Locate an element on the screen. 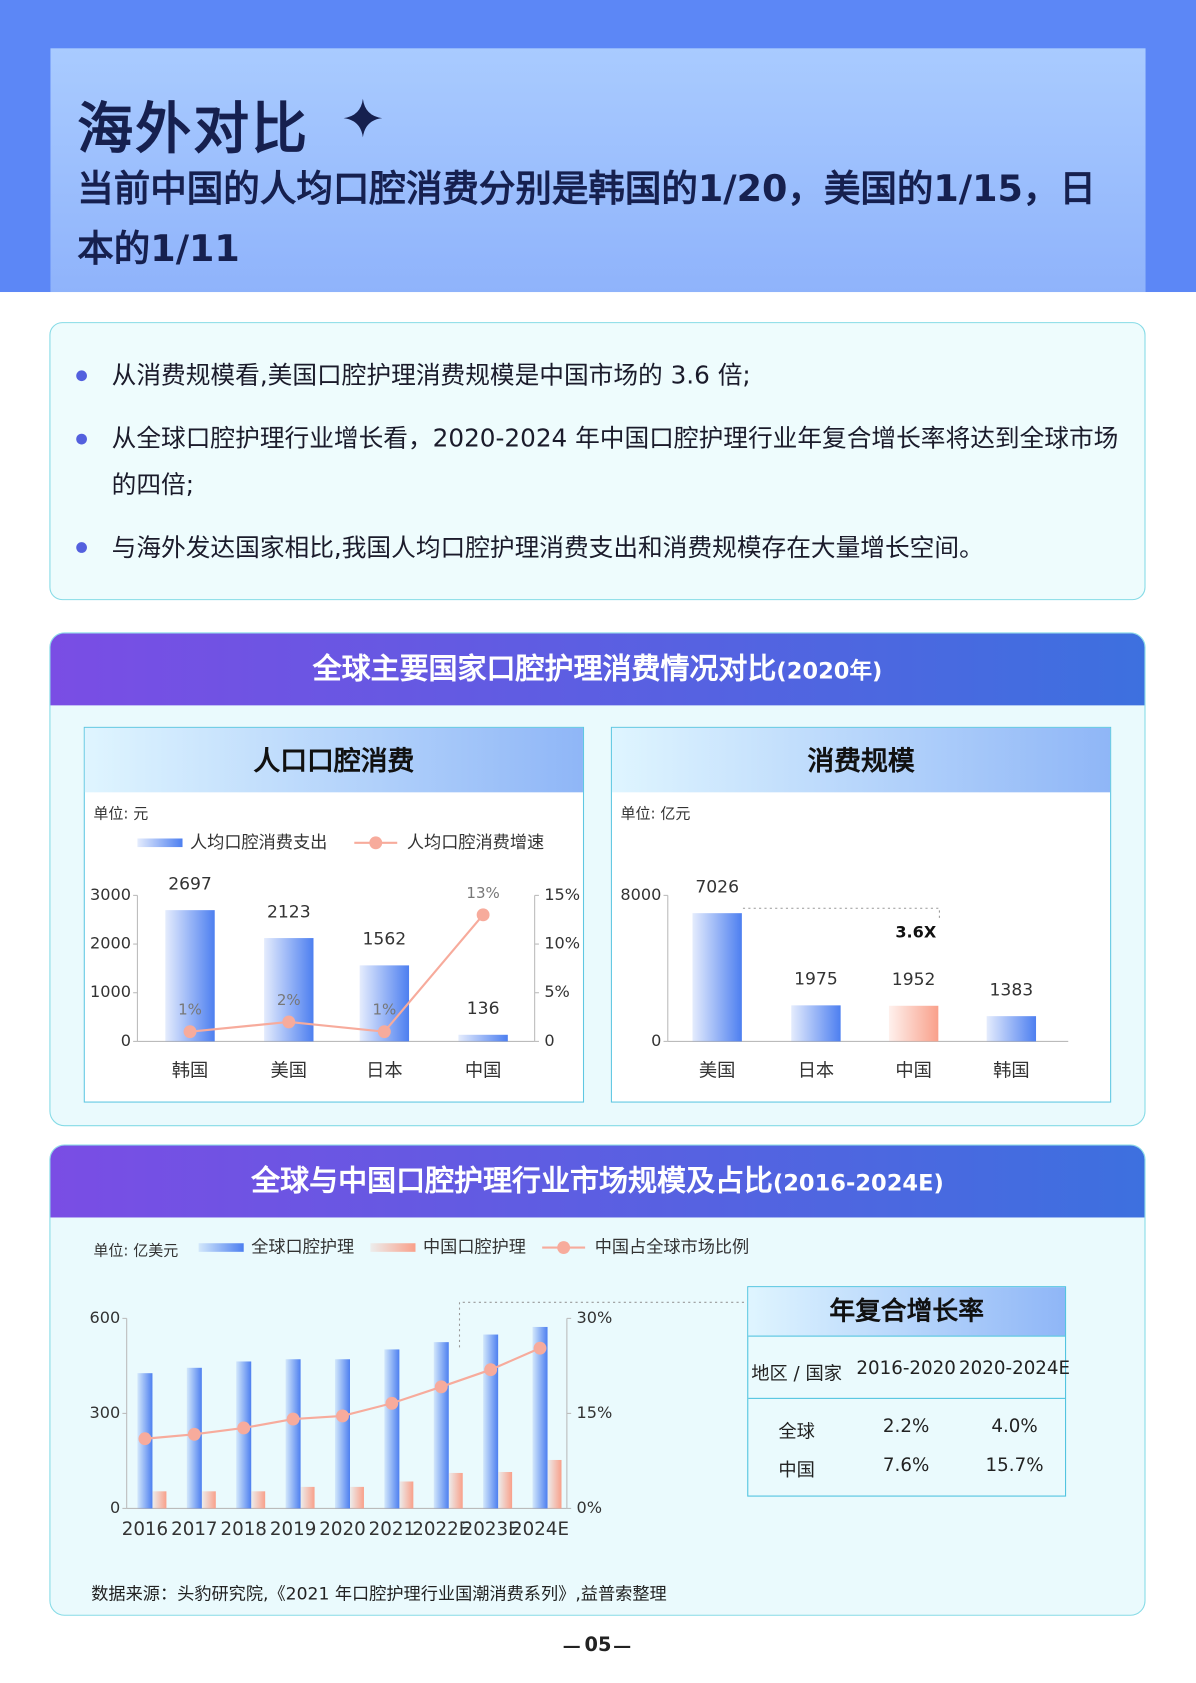 This screenshot has width=1196, height=1683. header-panel is located at coordinates (598, 170).